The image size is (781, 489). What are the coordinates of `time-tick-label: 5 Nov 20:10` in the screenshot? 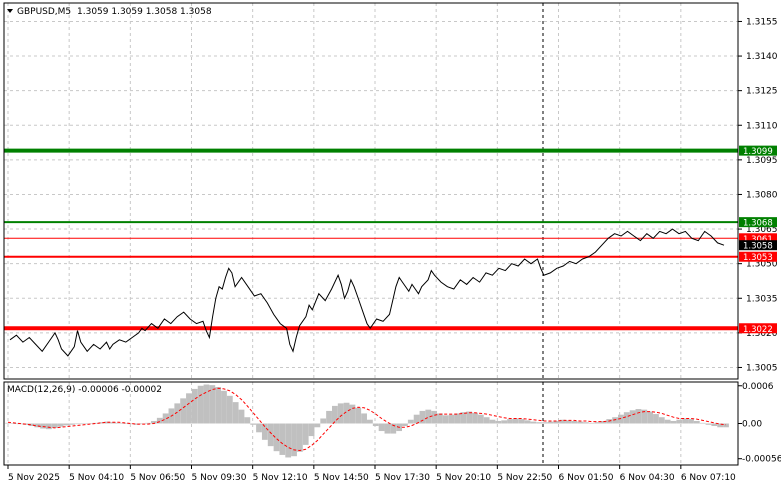 It's located at (463, 478).